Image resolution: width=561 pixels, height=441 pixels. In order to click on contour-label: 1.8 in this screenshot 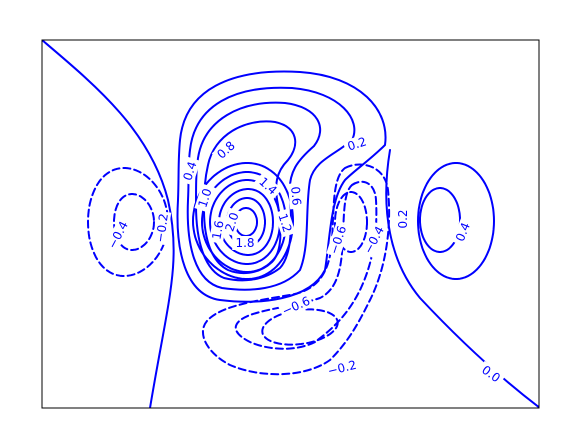, I will do `click(244, 243)`.